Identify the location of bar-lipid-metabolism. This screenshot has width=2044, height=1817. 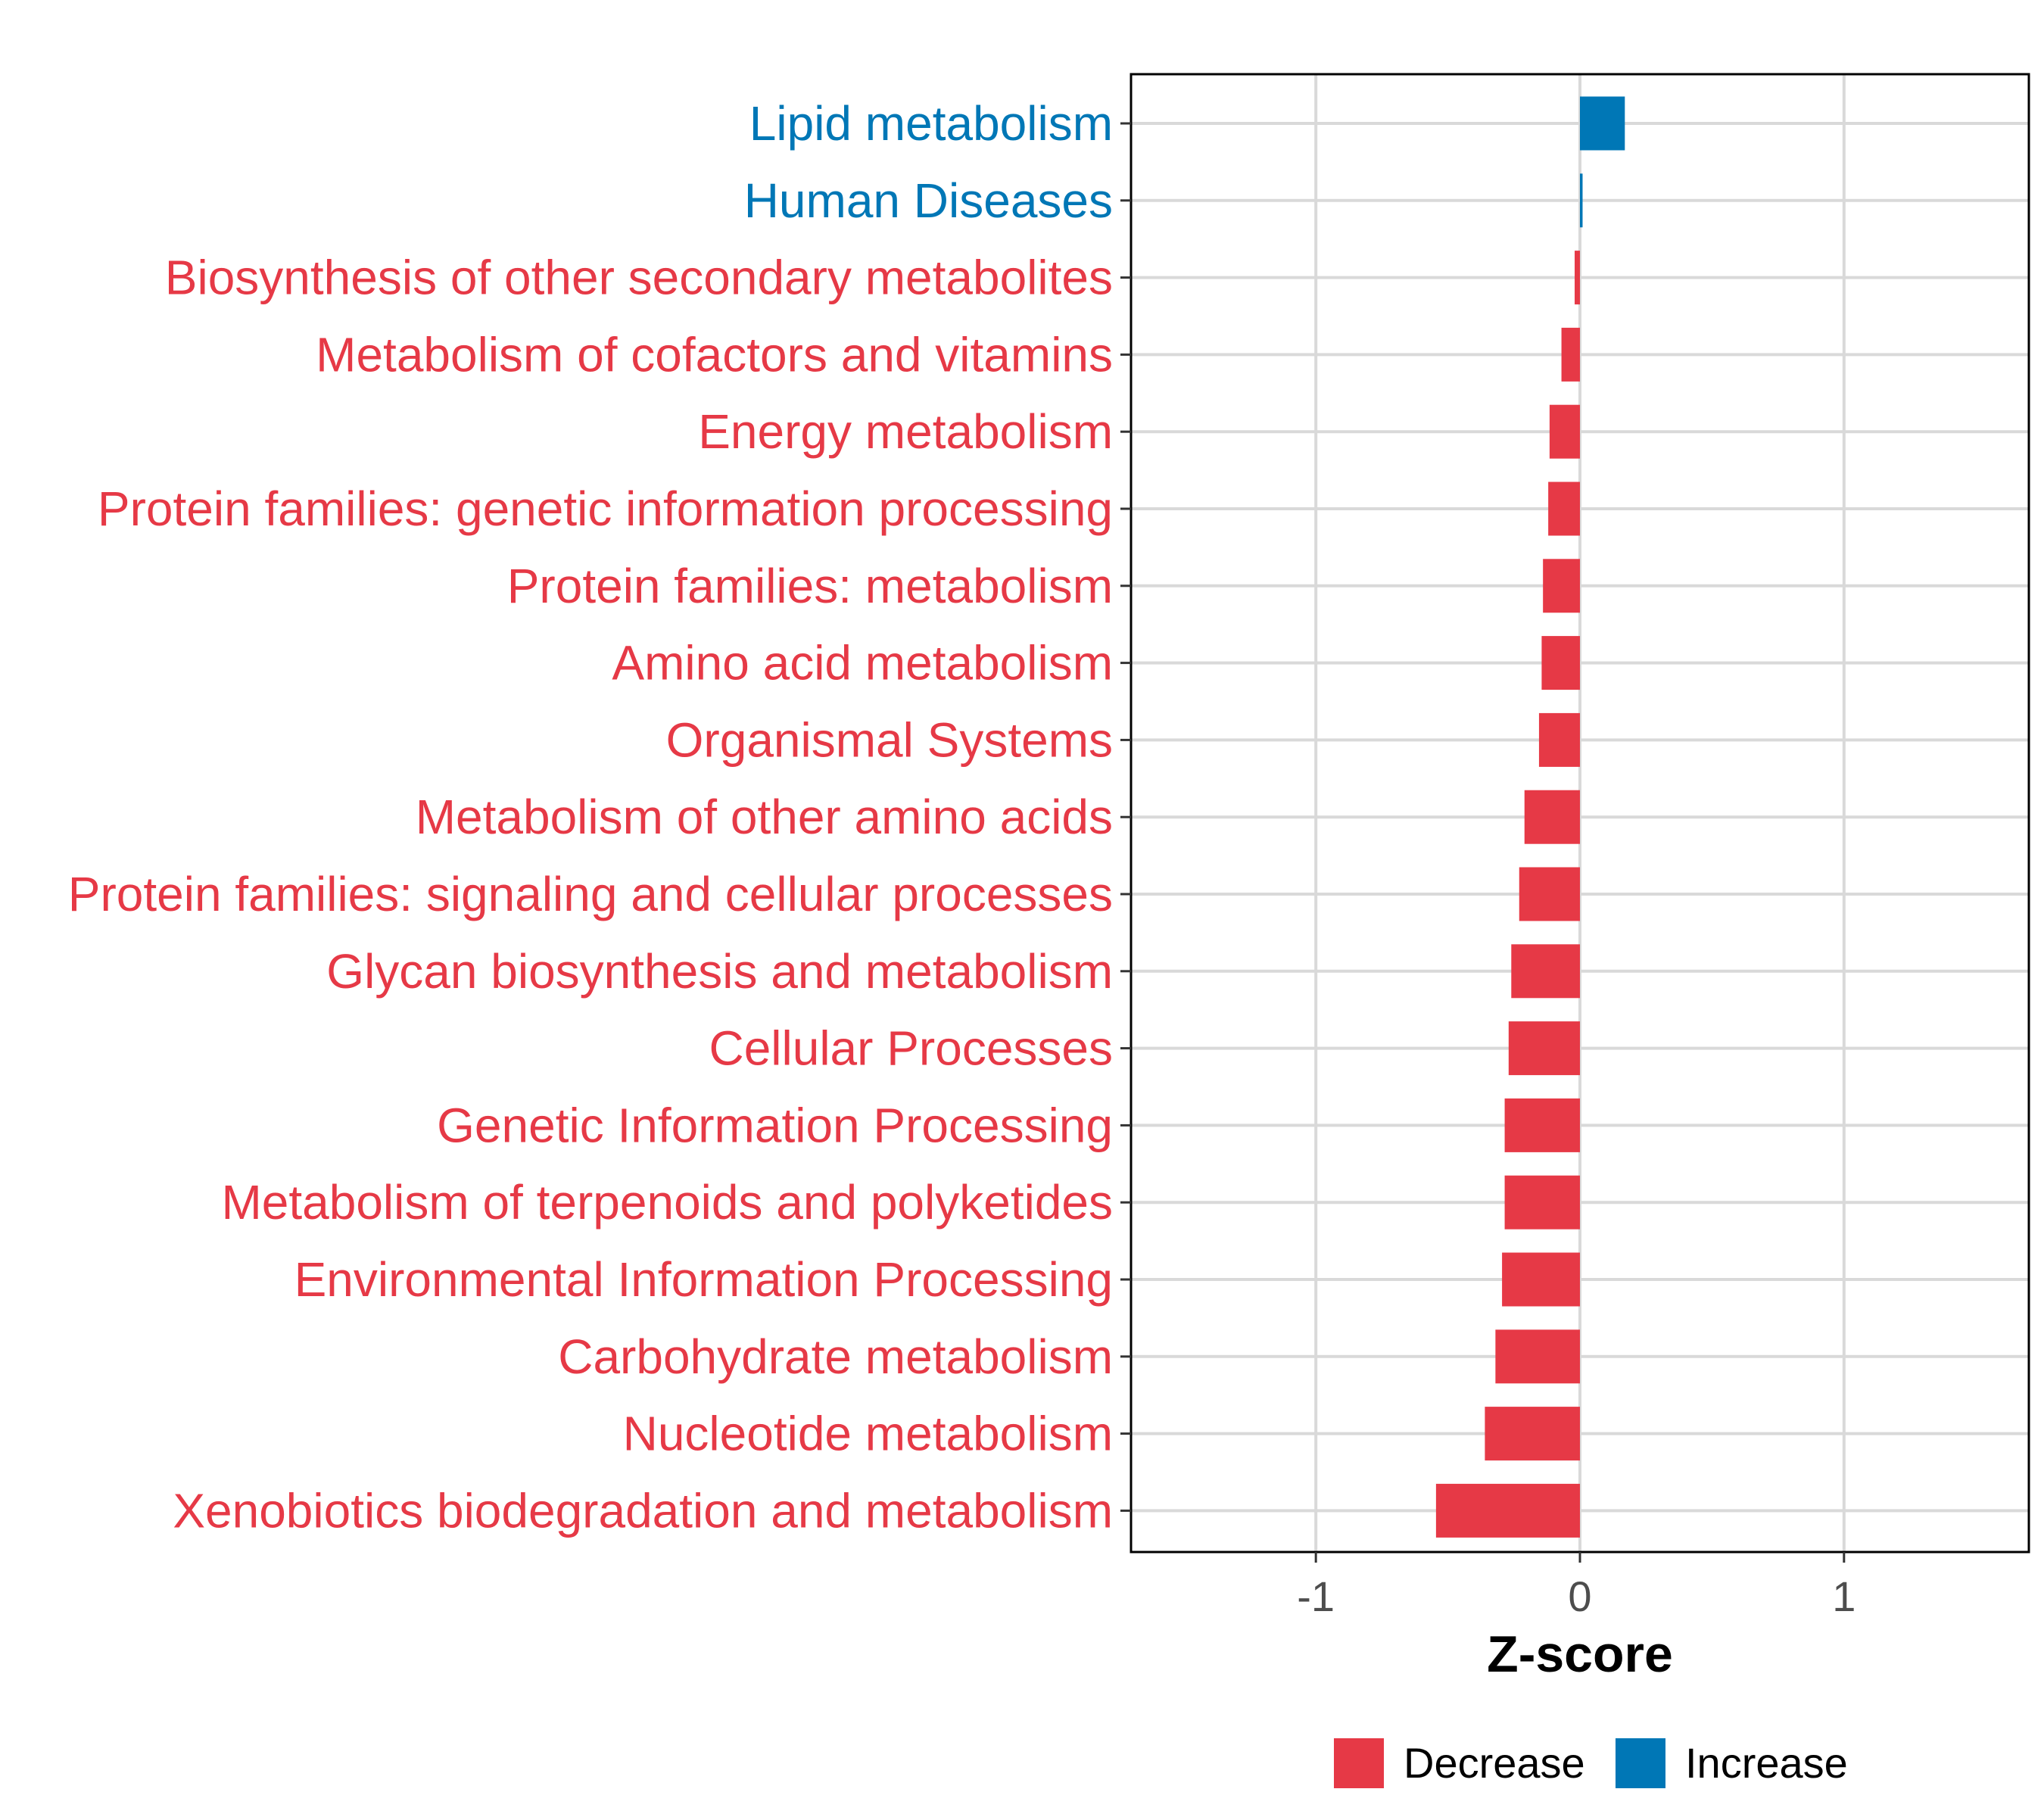
(1603, 123).